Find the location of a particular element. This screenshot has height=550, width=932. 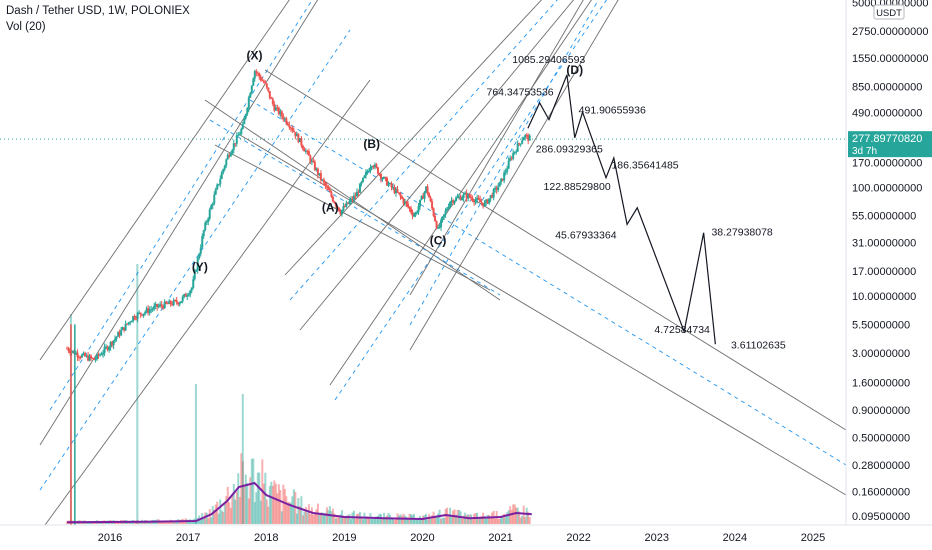

chart-title: Dash / Tether USD, 1W, POLONIEX is located at coordinates (98, 11).